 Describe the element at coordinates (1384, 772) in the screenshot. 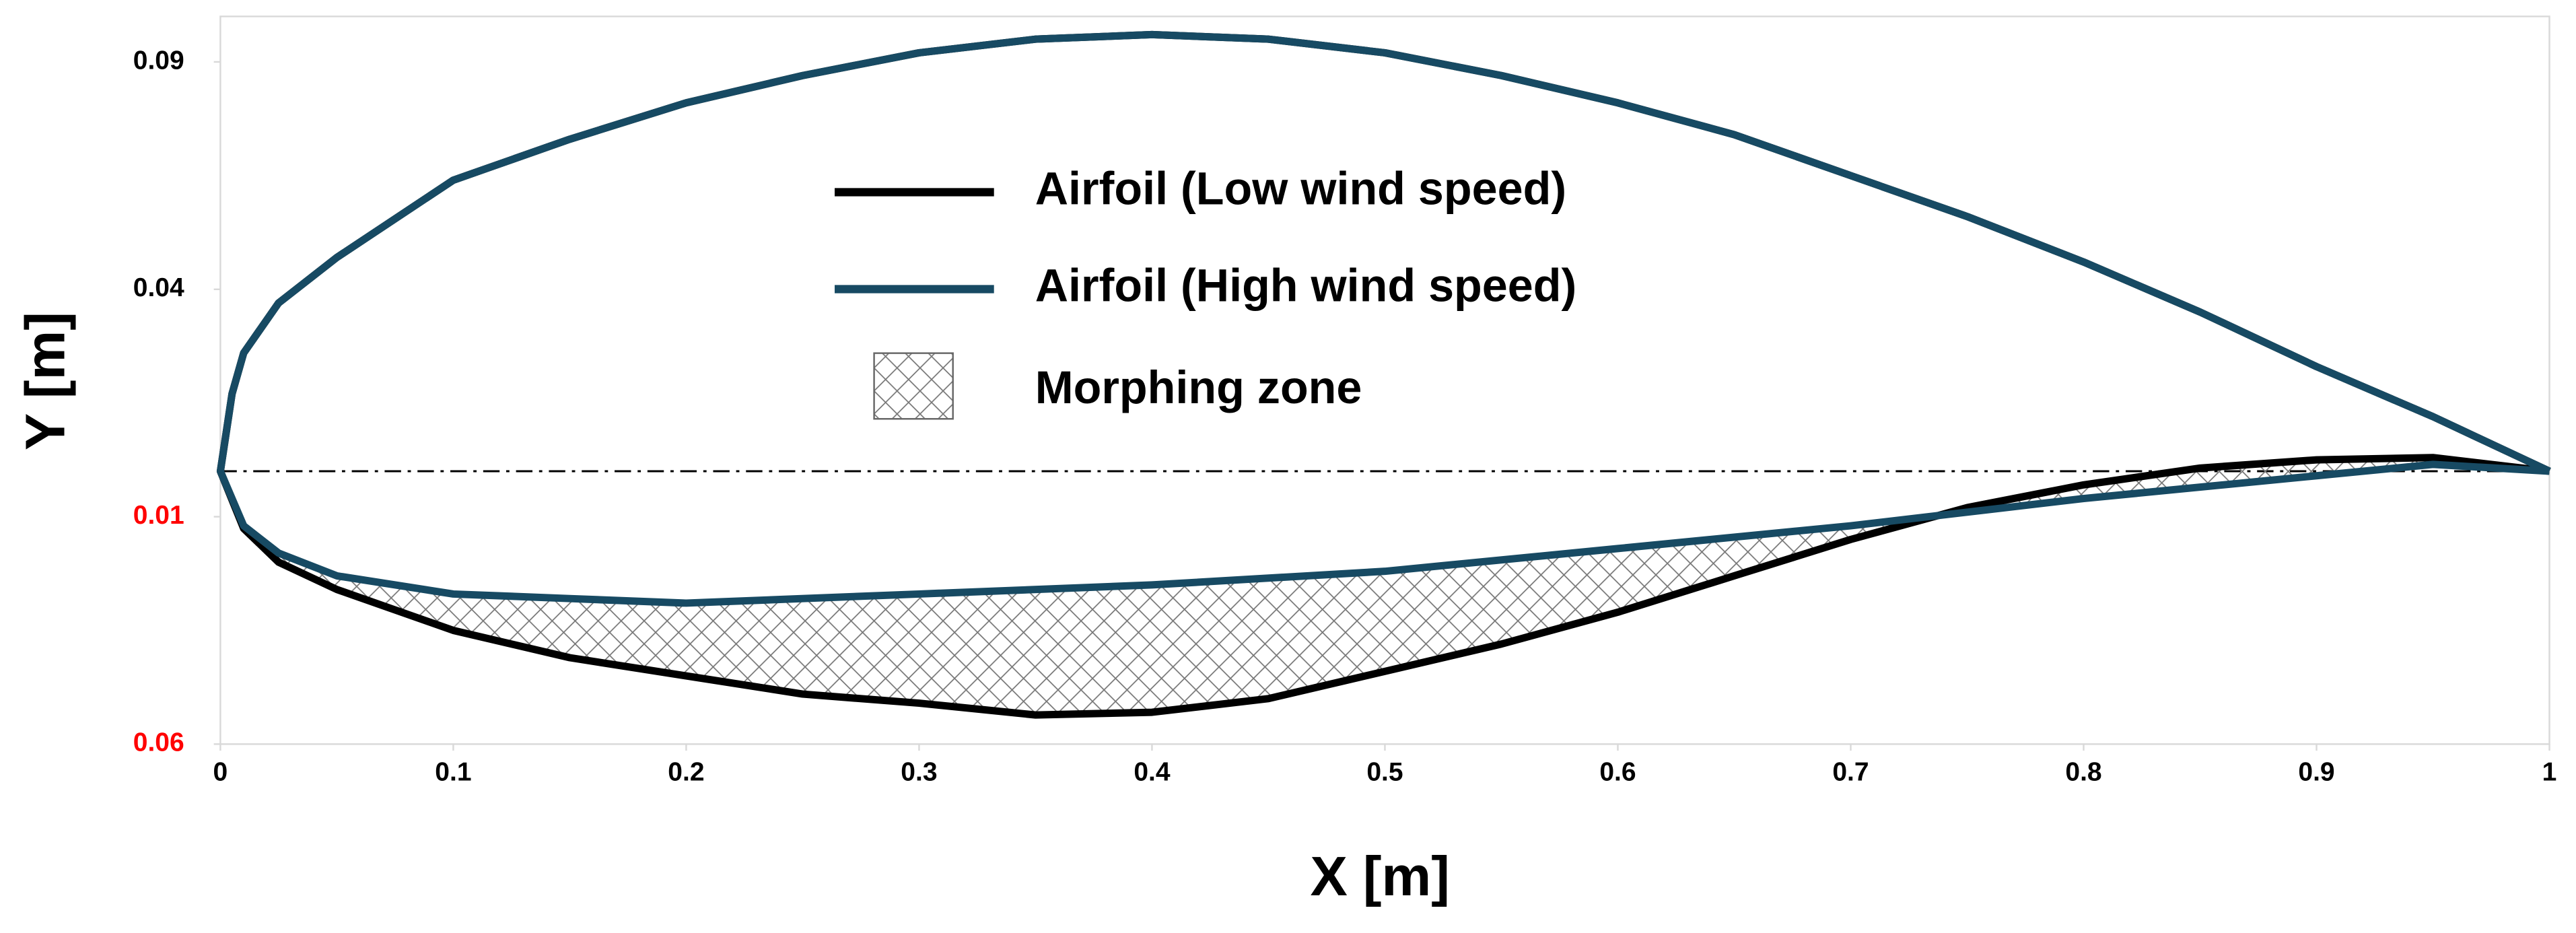

I see `x-tick-label: 0.5` at that location.